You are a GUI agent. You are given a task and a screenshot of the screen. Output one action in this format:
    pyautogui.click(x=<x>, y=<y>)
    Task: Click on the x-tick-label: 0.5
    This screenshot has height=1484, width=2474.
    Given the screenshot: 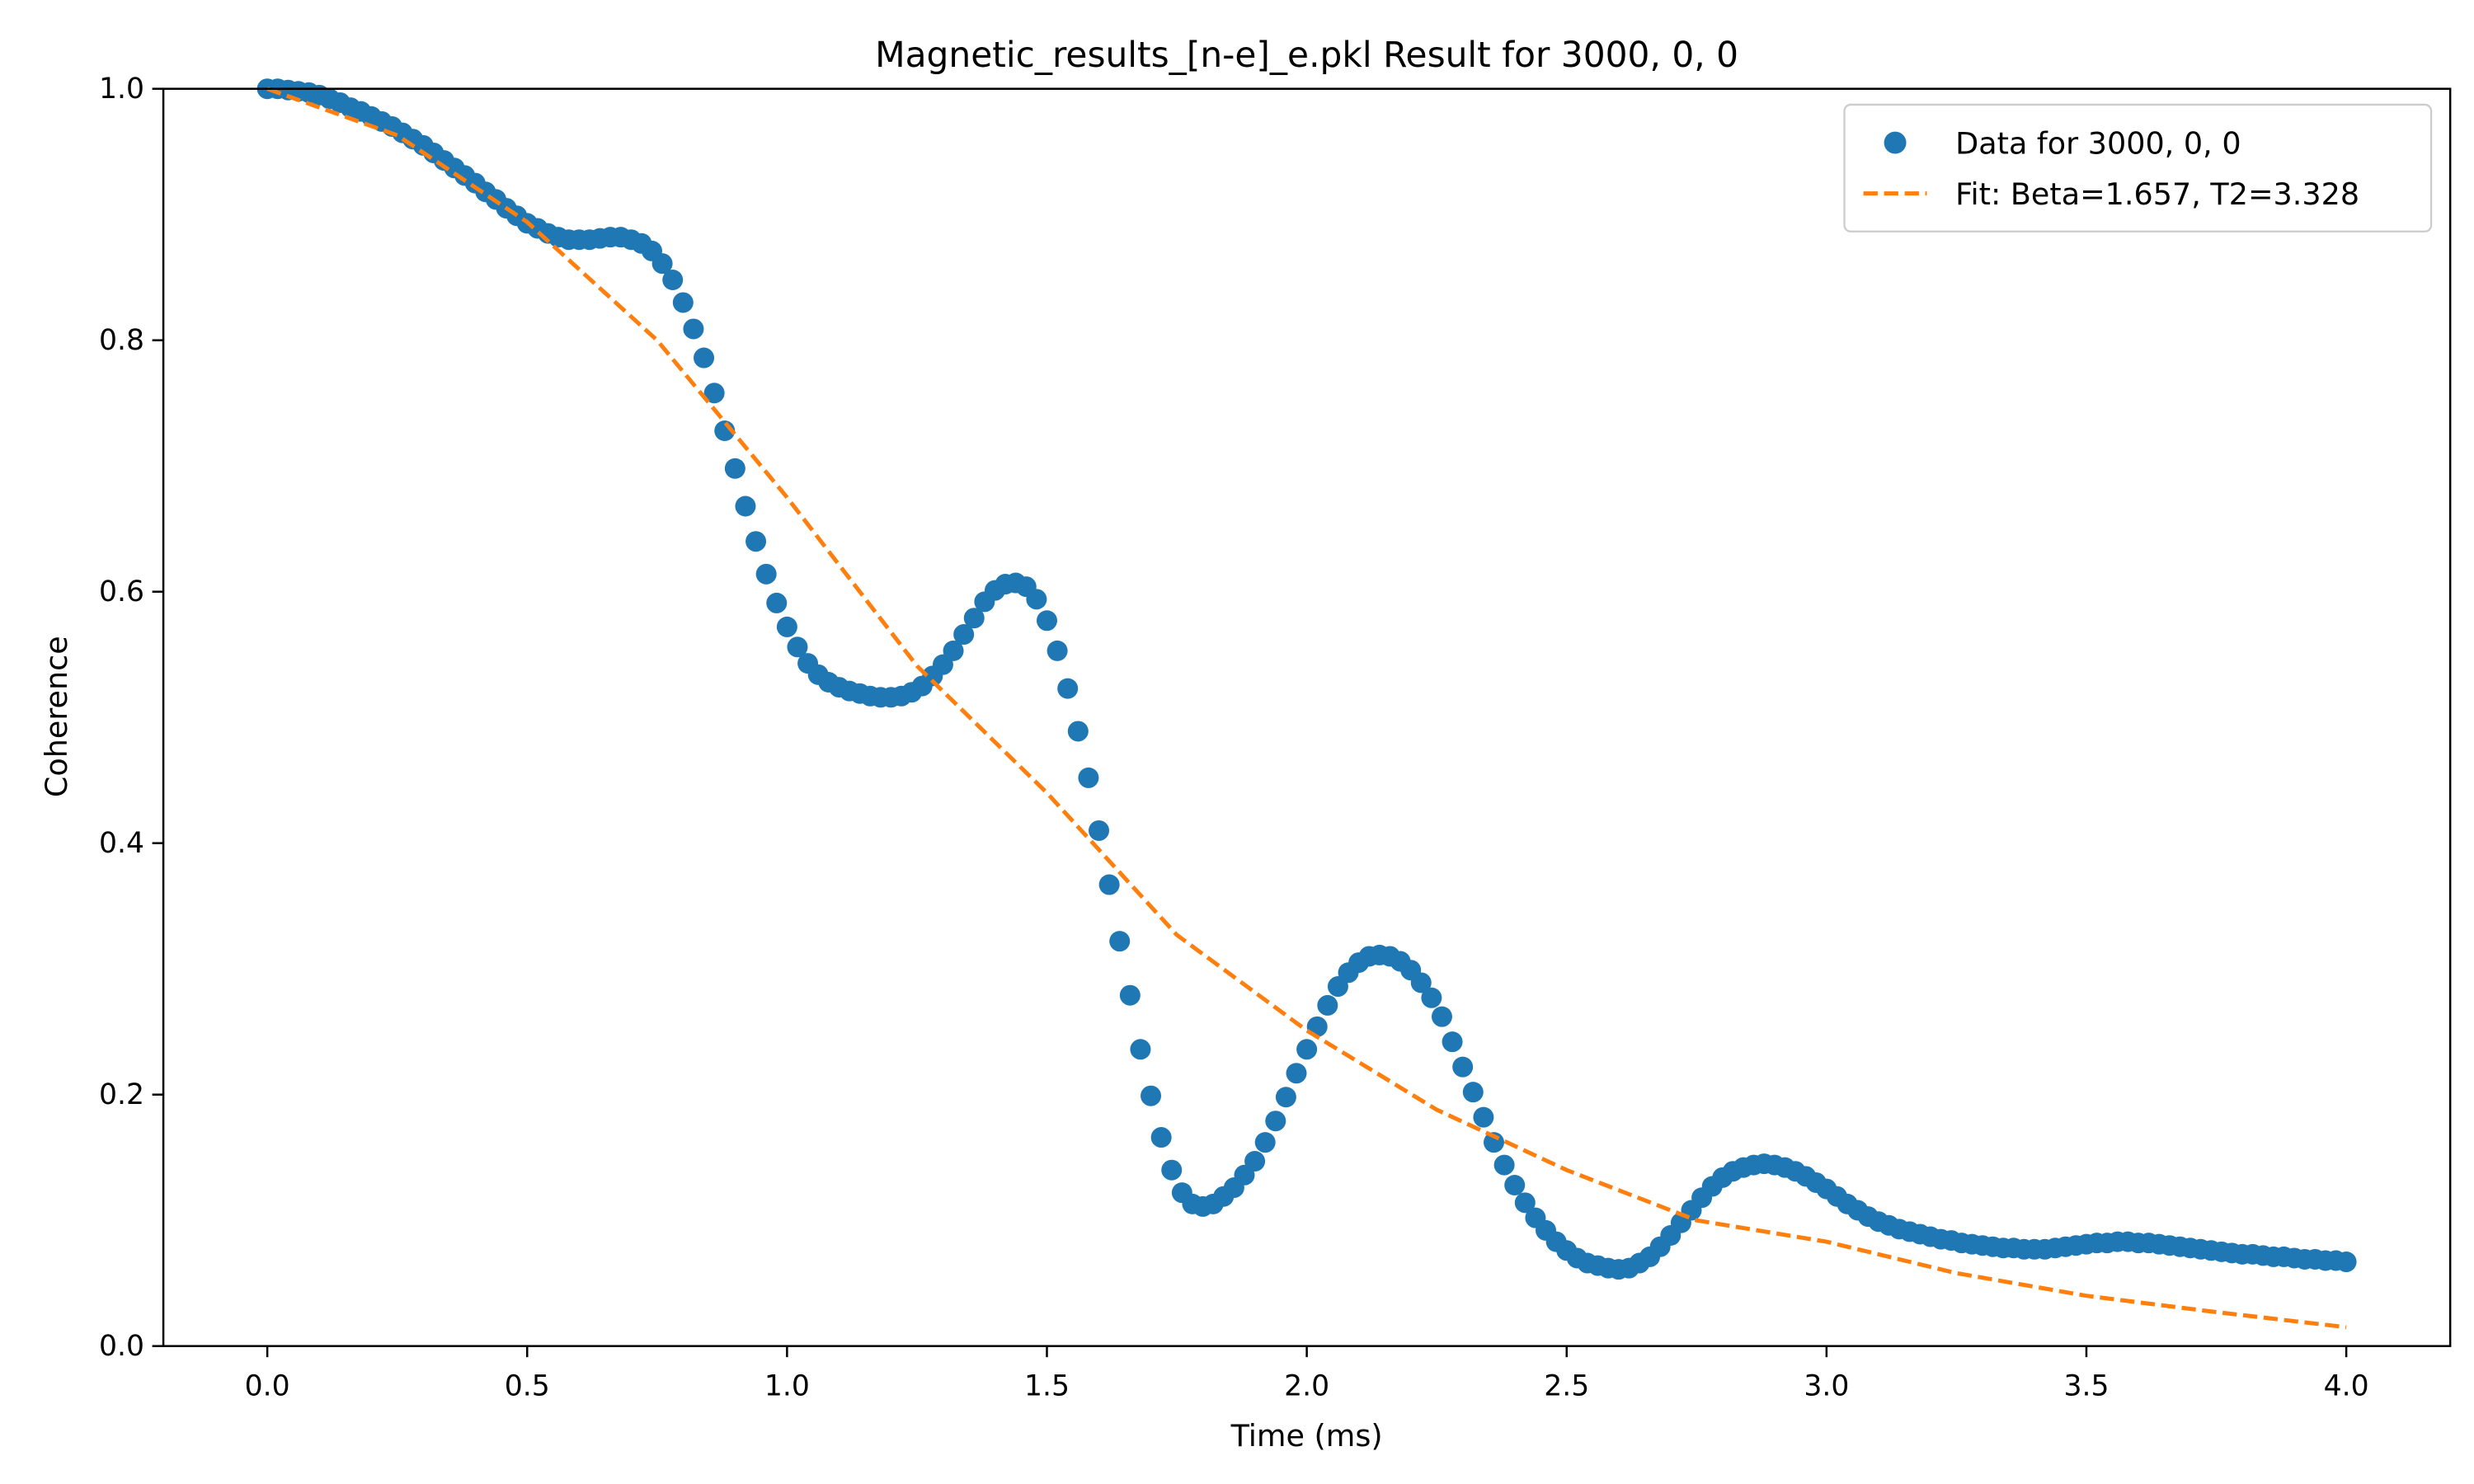 What is the action you would take?
    pyautogui.click(x=527, y=1385)
    